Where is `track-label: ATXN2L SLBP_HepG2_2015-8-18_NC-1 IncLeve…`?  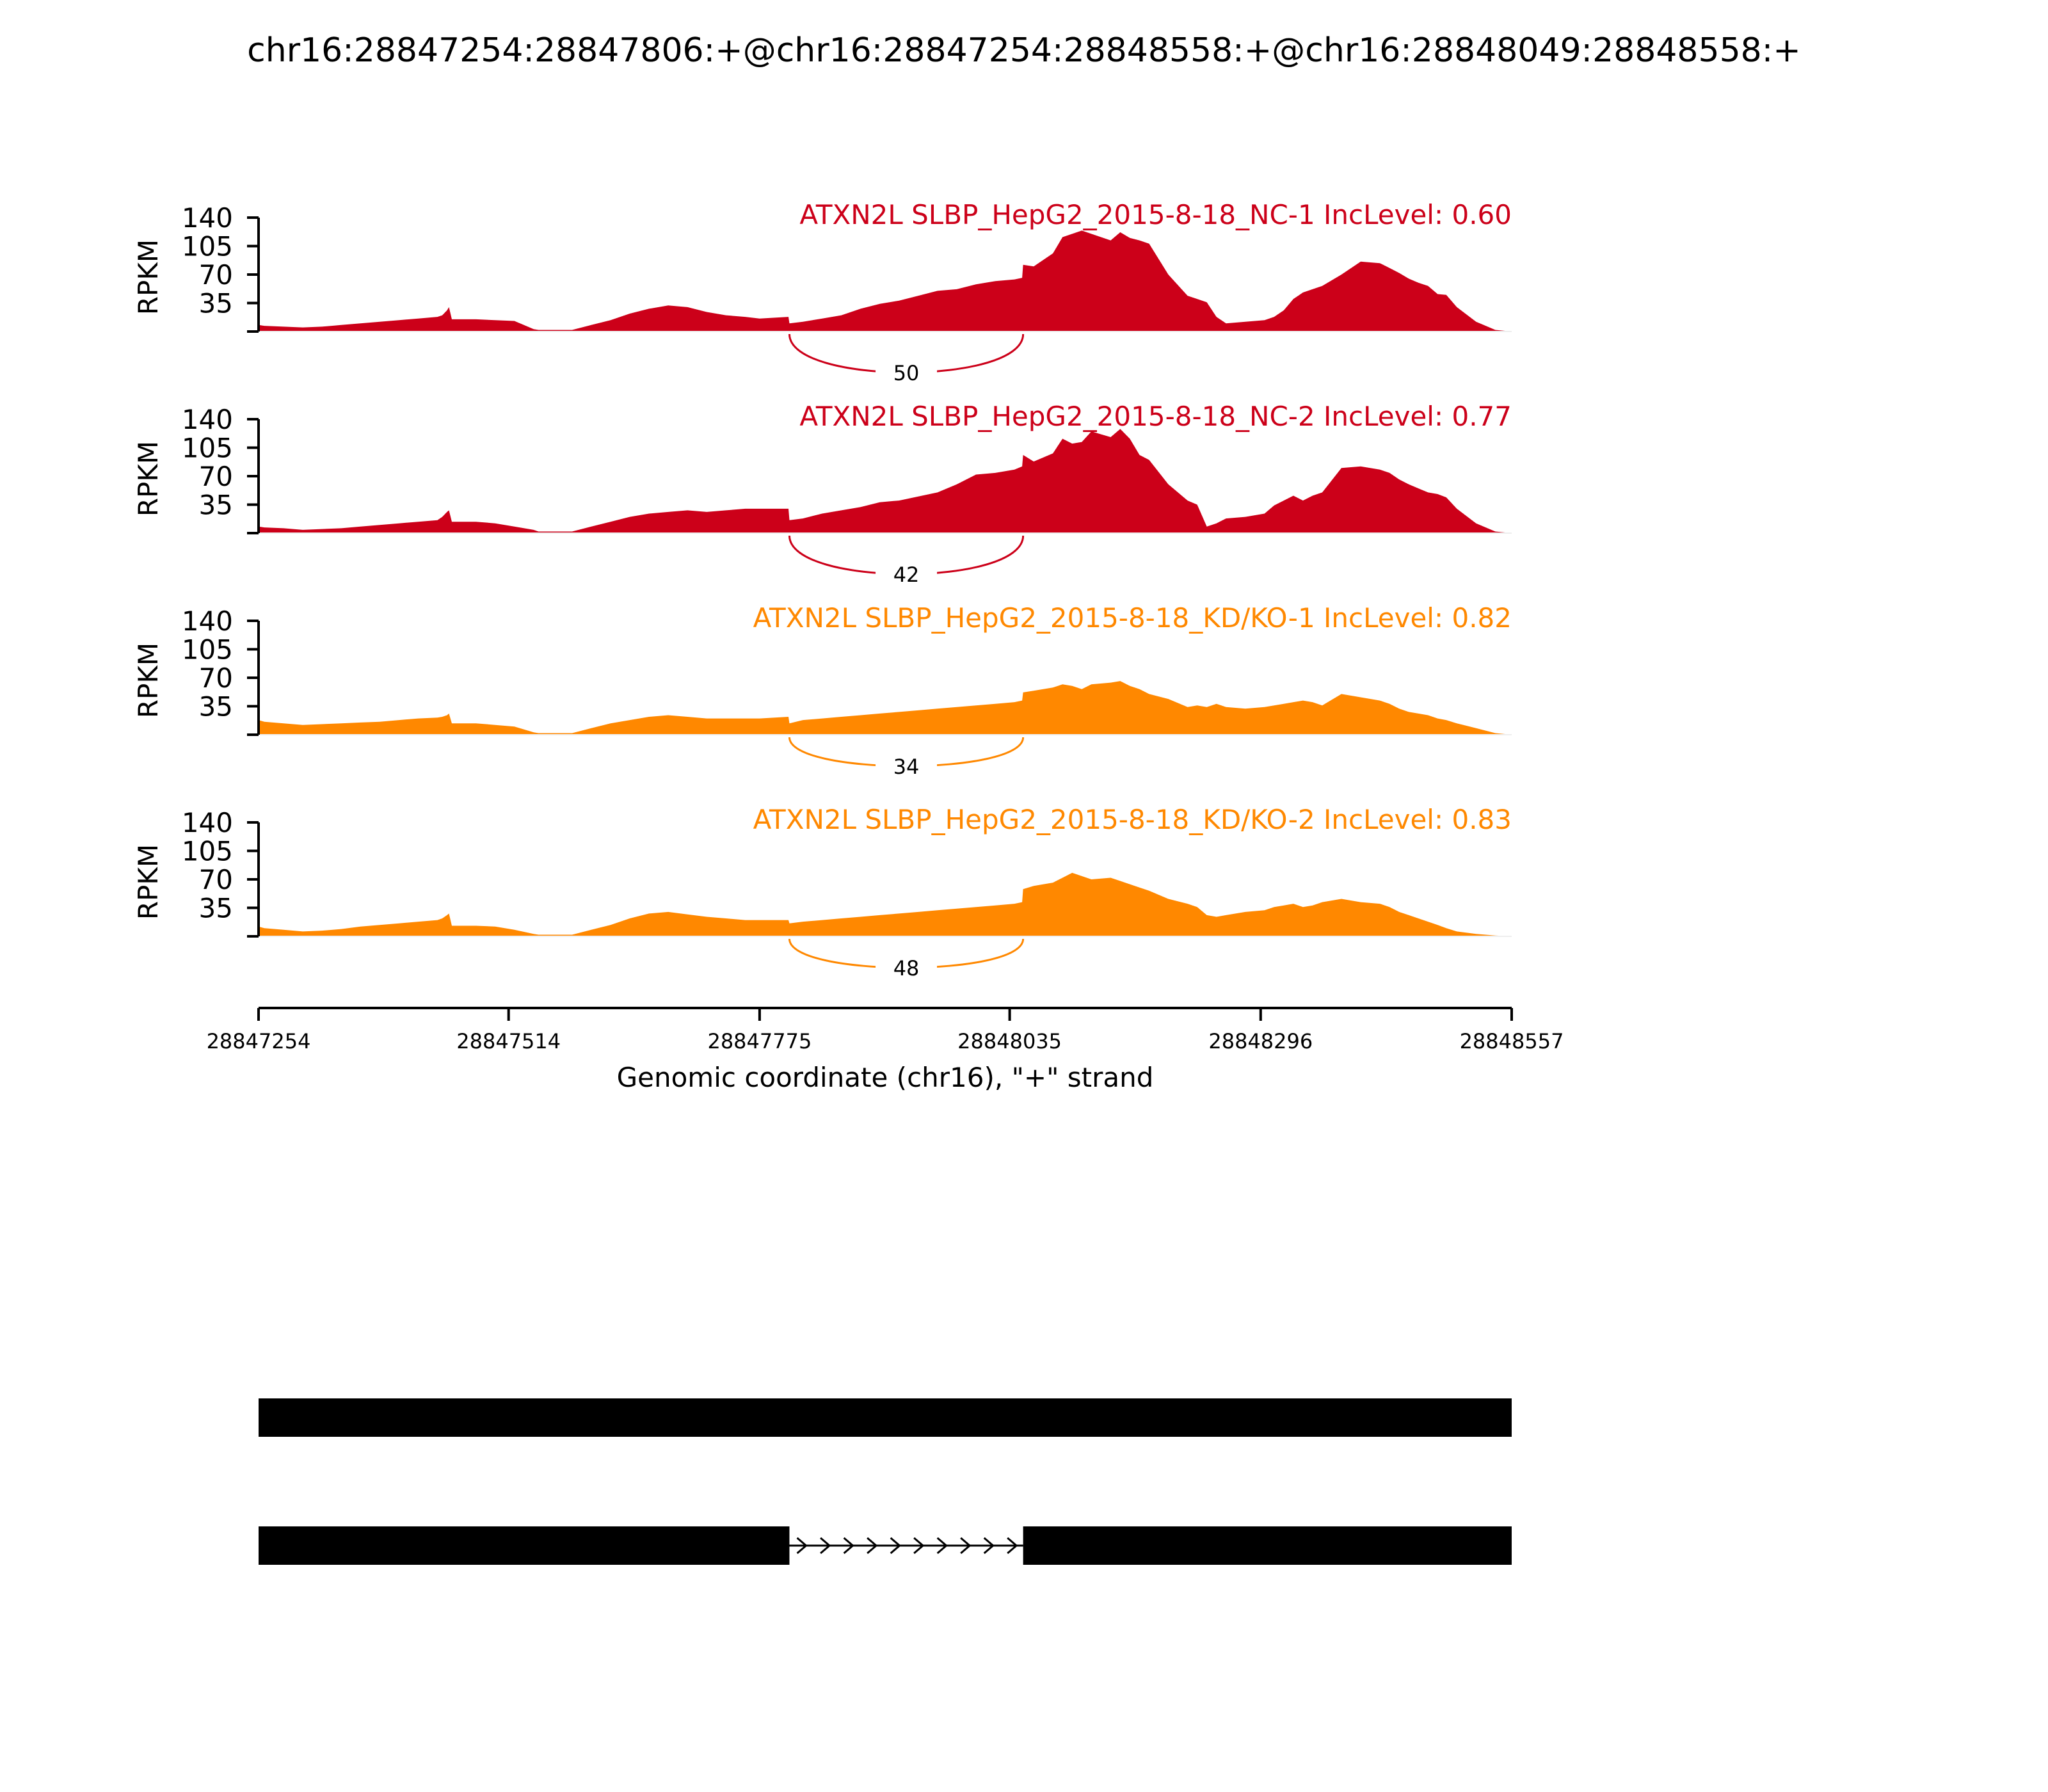 track-label: ATXN2L SLBP_HepG2_2015-8-18_NC-1 IncLeve… is located at coordinates (1155, 214).